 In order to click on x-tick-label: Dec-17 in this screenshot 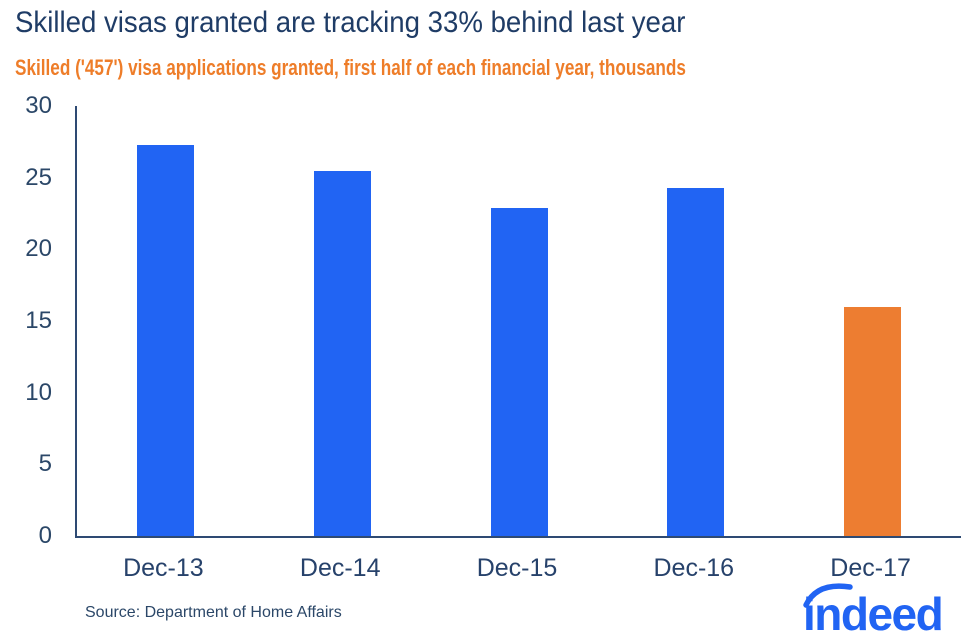, I will do `click(870, 568)`.